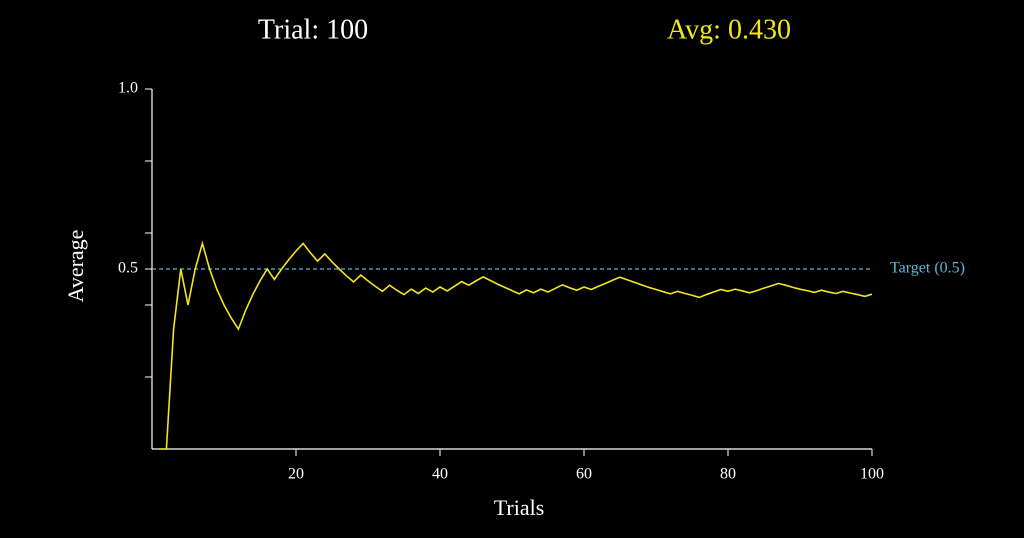 This screenshot has height=538, width=1024. I want to click on x-tick-label: 80, so click(728, 474).